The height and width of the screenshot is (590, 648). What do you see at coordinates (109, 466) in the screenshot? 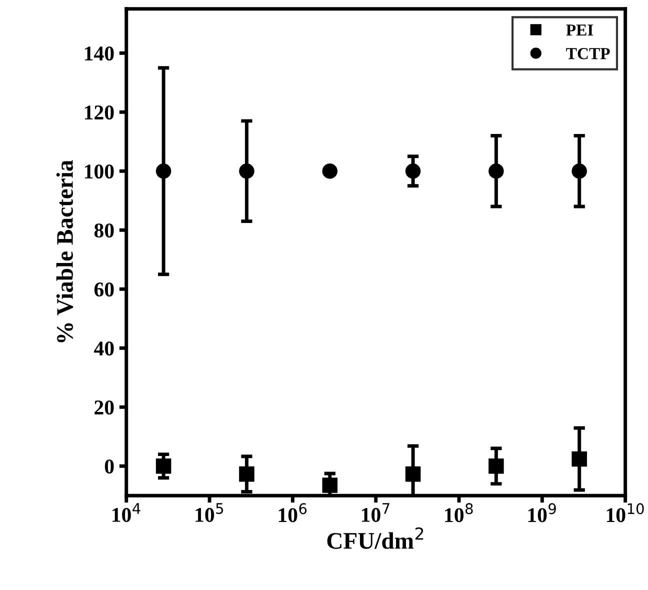
I see `y-tick-label: 0` at bounding box center [109, 466].